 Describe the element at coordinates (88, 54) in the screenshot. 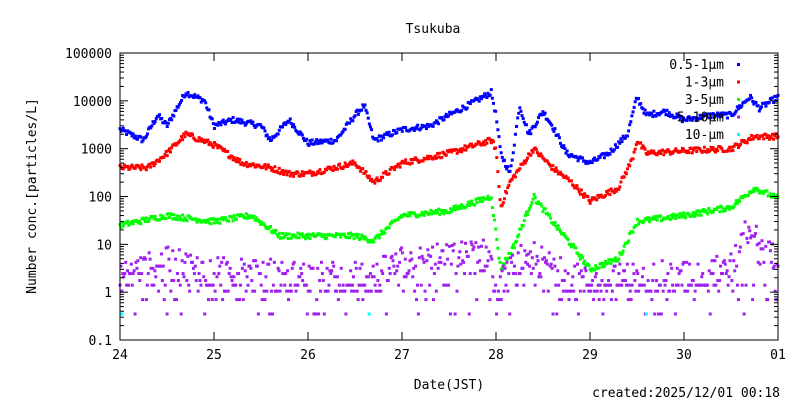

I see `y-tick-label: 100000` at that location.